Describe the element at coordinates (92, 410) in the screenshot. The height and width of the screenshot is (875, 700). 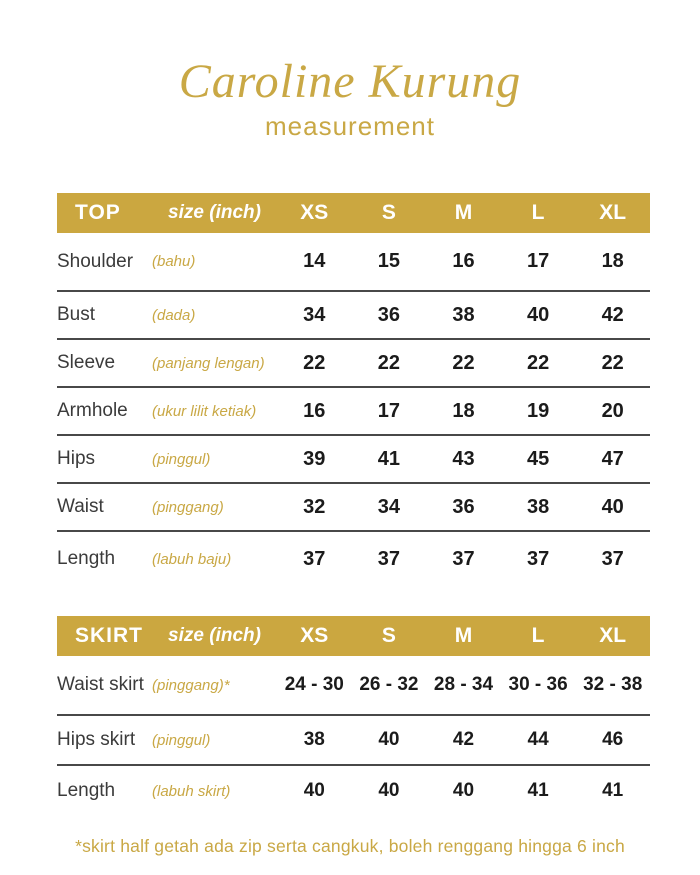
I see `row-label: Armhole` at that location.